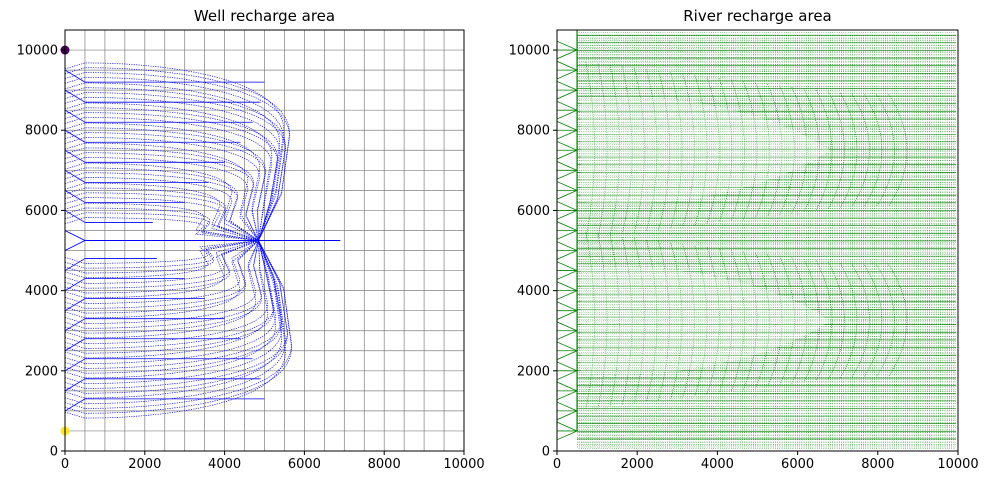 This screenshot has height=489, width=990. Describe the element at coordinates (264, 16) in the screenshot. I see `chart-title: Well recharge area` at that location.